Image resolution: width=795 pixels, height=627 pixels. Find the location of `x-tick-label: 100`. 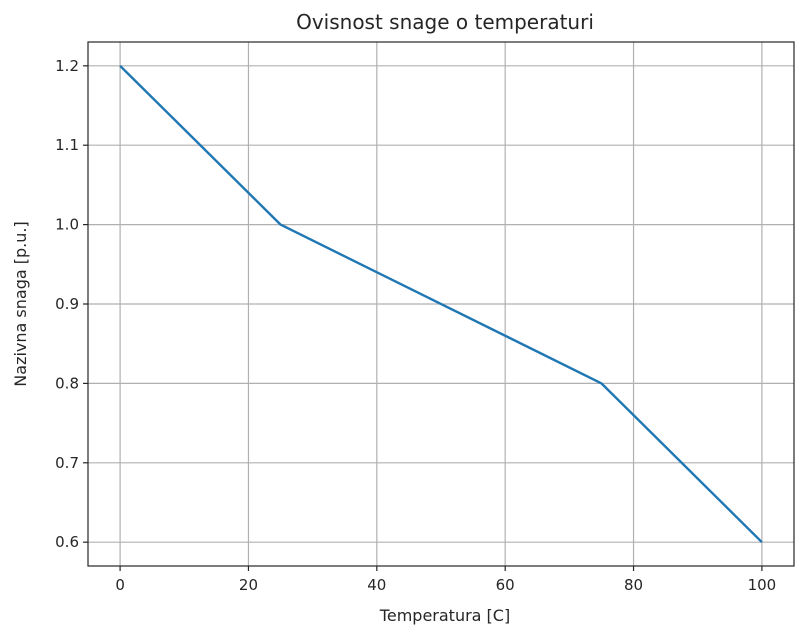

x-tick-label: 100 is located at coordinates (762, 585).